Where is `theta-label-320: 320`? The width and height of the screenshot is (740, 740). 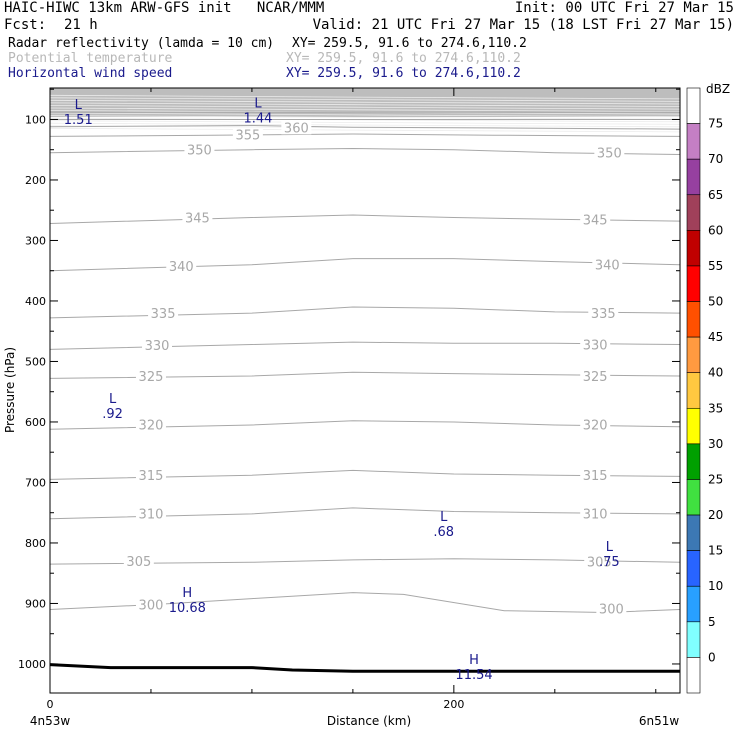 theta-label-320: 320 is located at coordinates (151, 425).